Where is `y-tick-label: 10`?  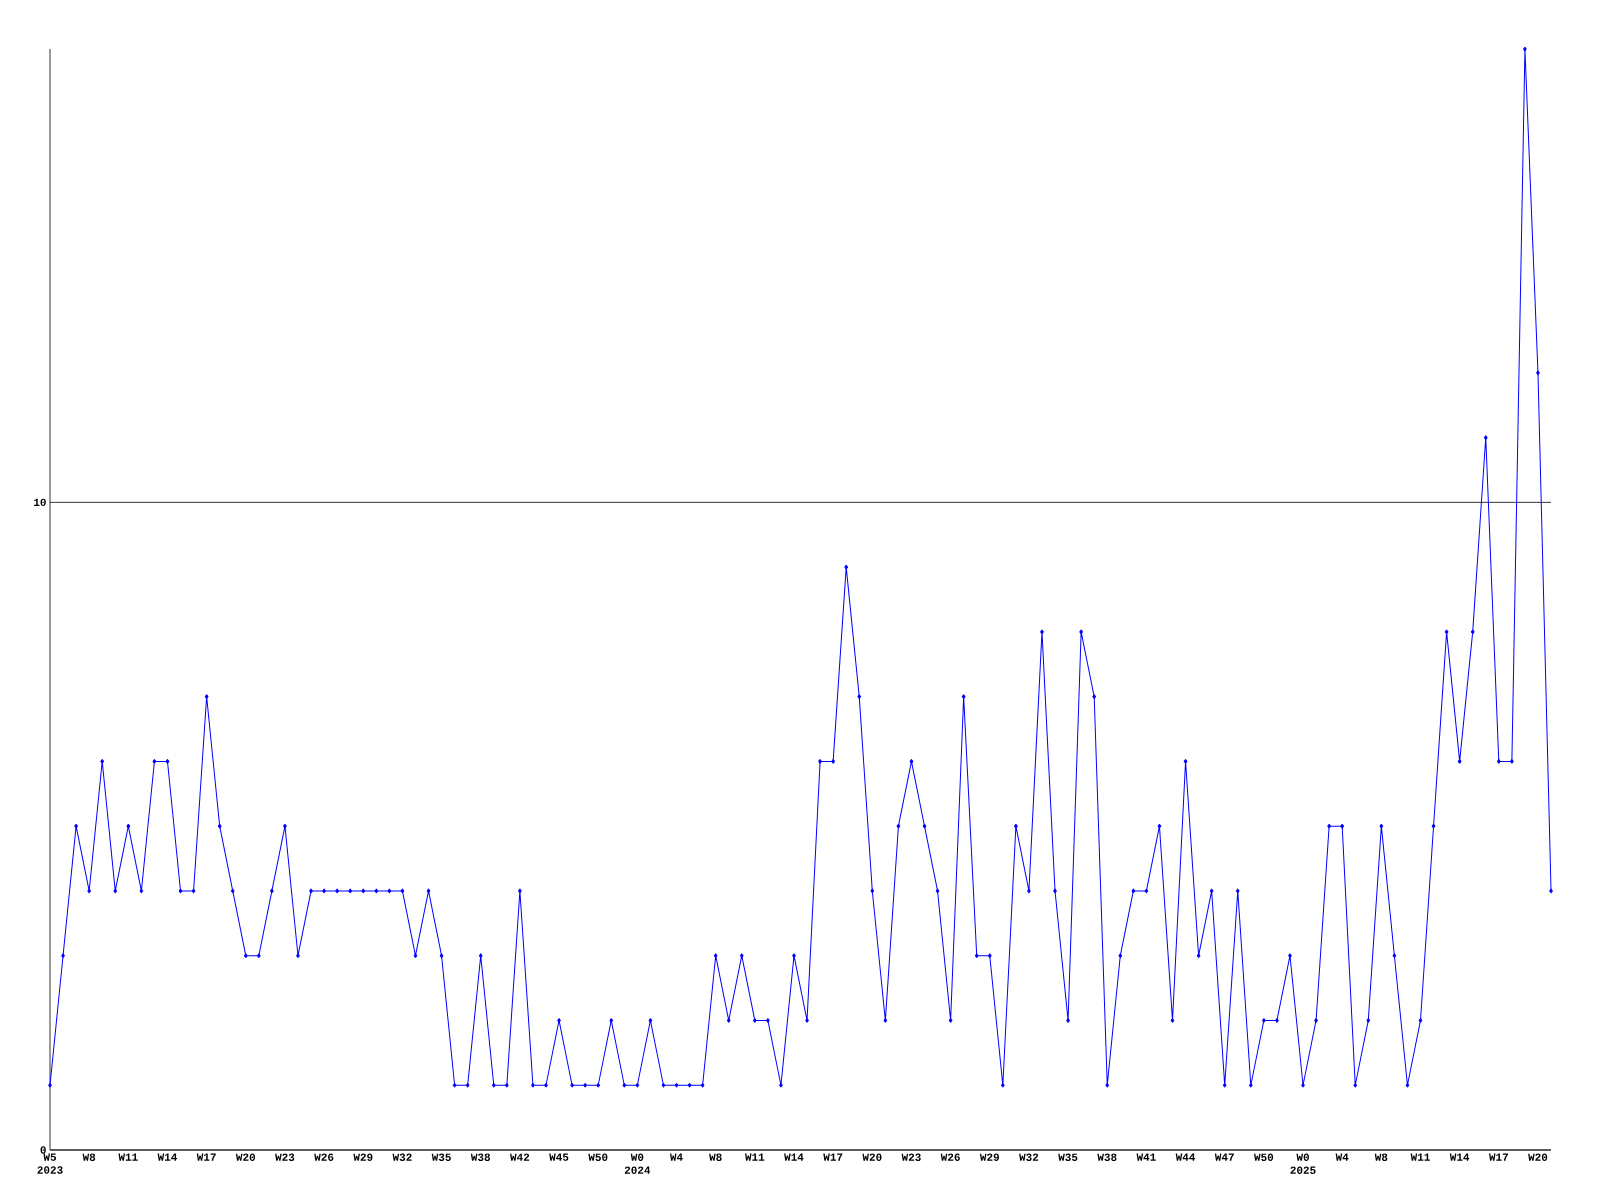 y-tick-label: 10 is located at coordinates (40, 502).